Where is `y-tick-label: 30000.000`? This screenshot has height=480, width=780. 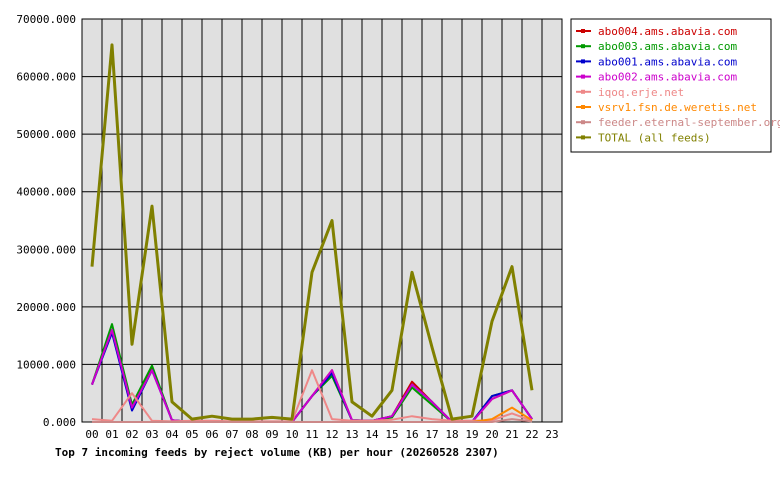 y-tick-label: 30000.000 is located at coordinates (46, 249).